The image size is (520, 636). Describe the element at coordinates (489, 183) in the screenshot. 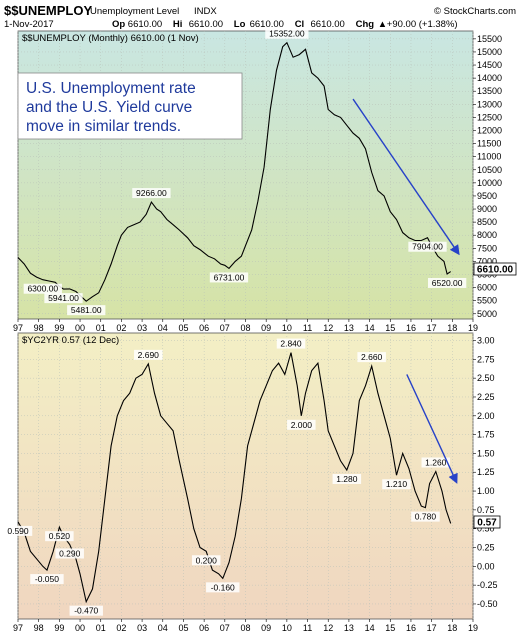

I see `y-tick-label: 10000` at that location.